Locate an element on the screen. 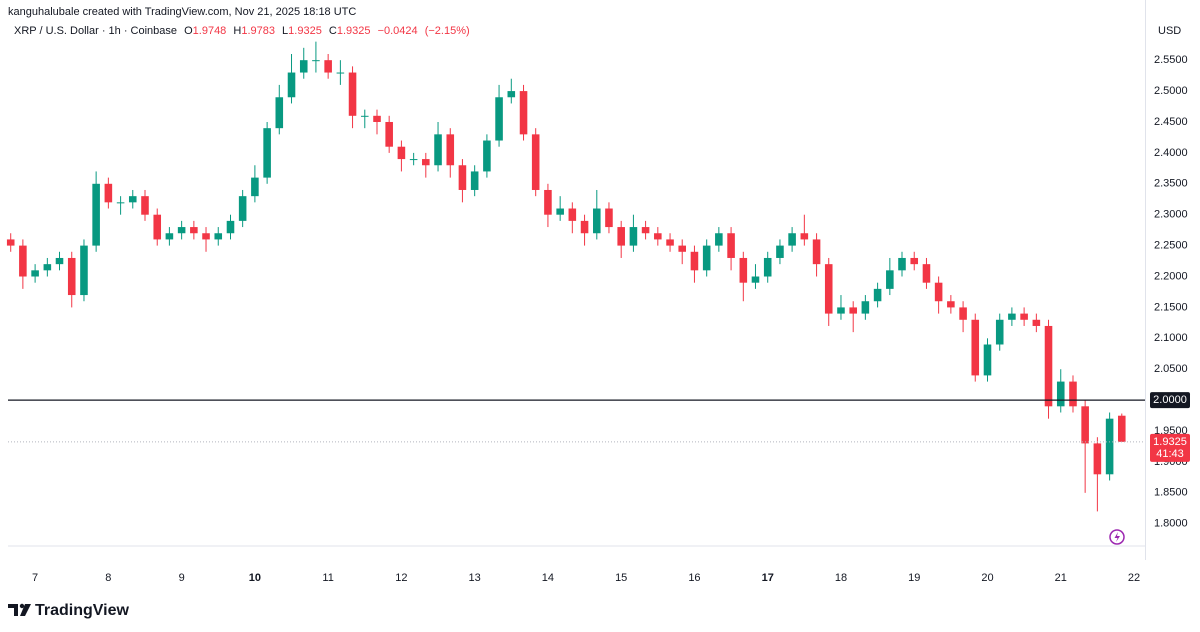 This screenshot has height=632, width=1200. current-price-box is located at coordinates (1170, 447).